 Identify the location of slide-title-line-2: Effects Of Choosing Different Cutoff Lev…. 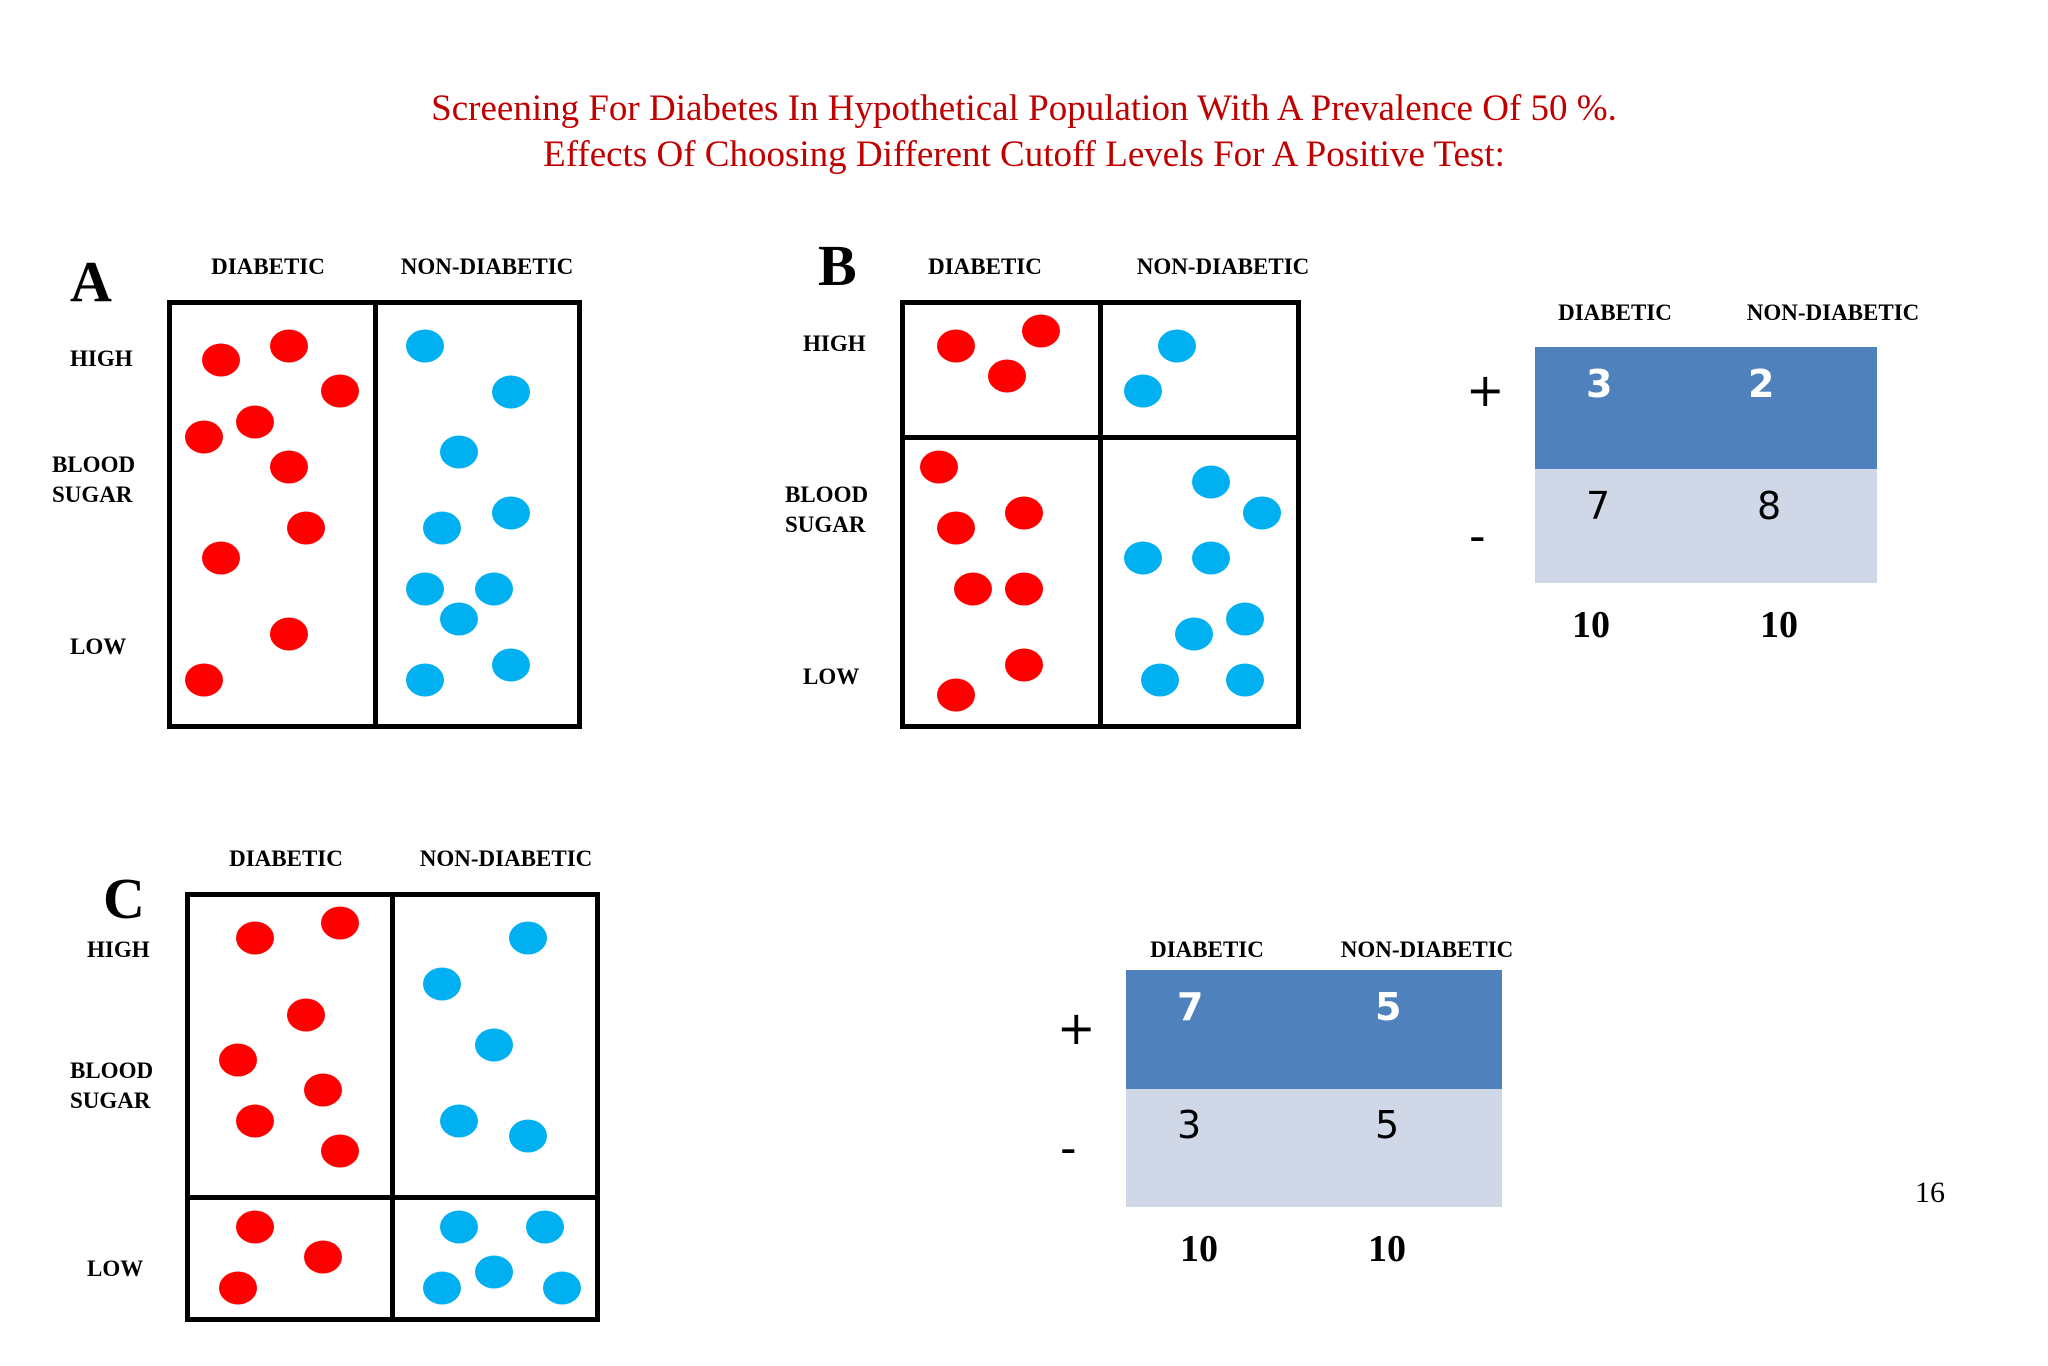
(1024, 154).